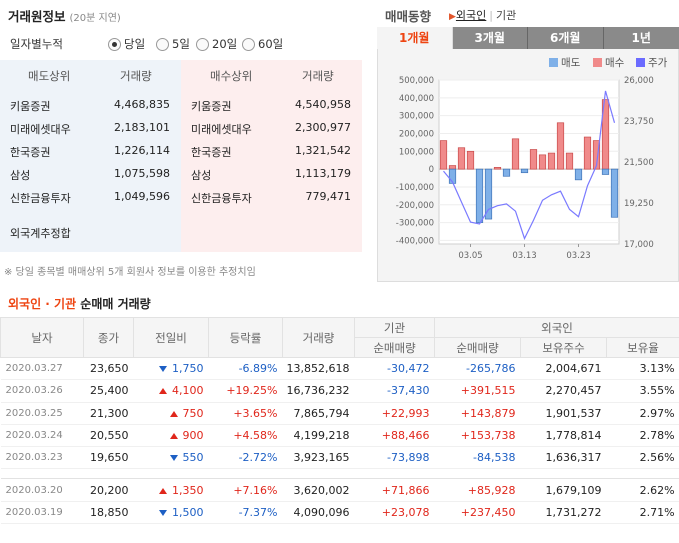  Describe the element at coordinates (108, 513) in the screenshot. I see `close-cell: 18,850` at that location.